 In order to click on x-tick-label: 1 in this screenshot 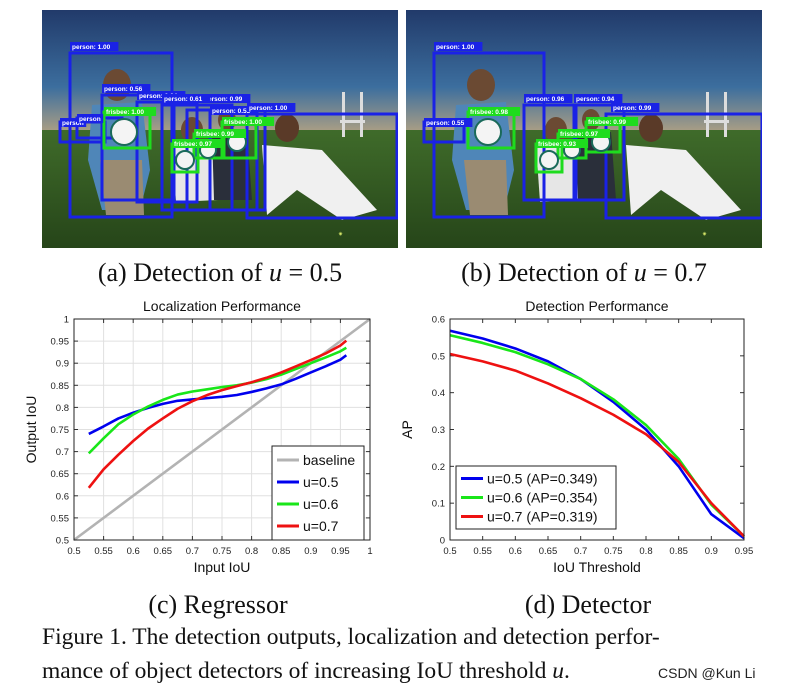, I will do `click(369, 551)`.